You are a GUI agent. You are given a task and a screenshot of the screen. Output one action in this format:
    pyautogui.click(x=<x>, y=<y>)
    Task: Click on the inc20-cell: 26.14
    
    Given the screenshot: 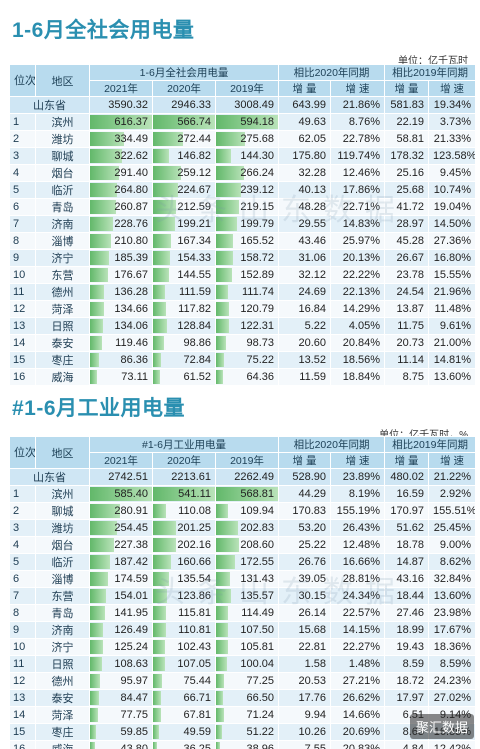 What is the action you would take?
    pyautogui.click(x=305, y=613)
    